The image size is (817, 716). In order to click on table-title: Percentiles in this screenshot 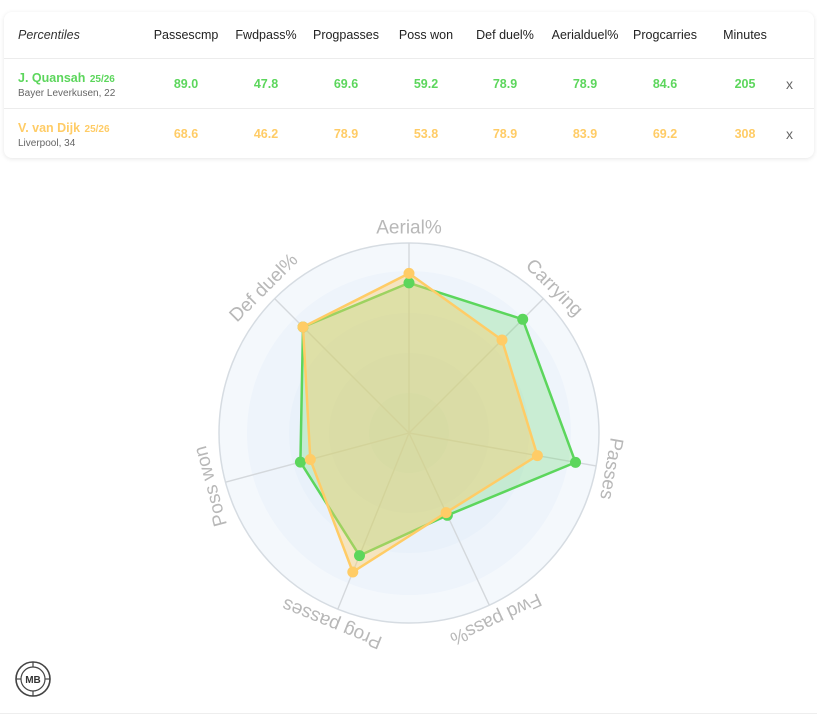, I will do `click(49, 35)`.